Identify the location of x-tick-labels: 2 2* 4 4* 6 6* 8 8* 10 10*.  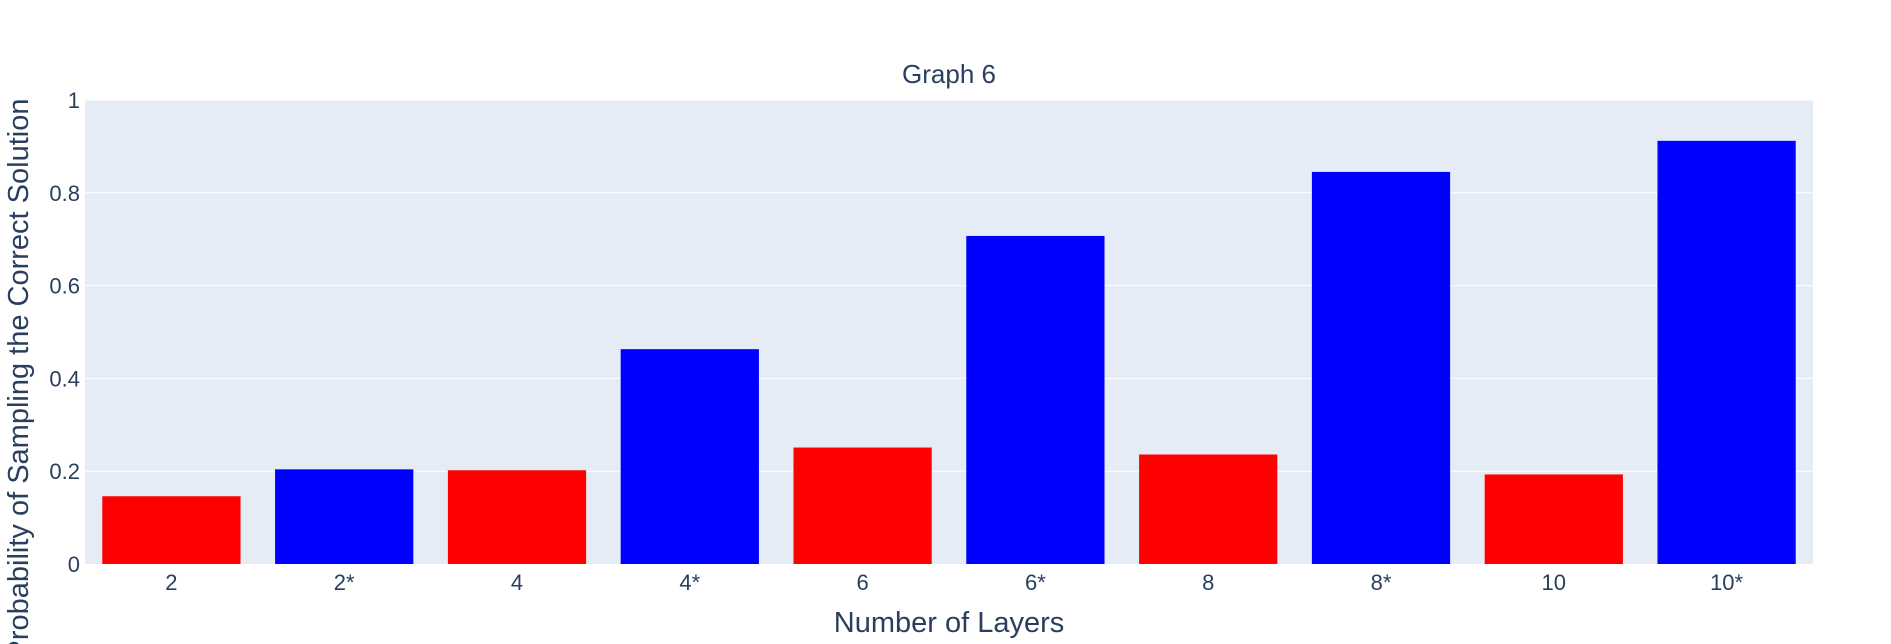
(954, 582).